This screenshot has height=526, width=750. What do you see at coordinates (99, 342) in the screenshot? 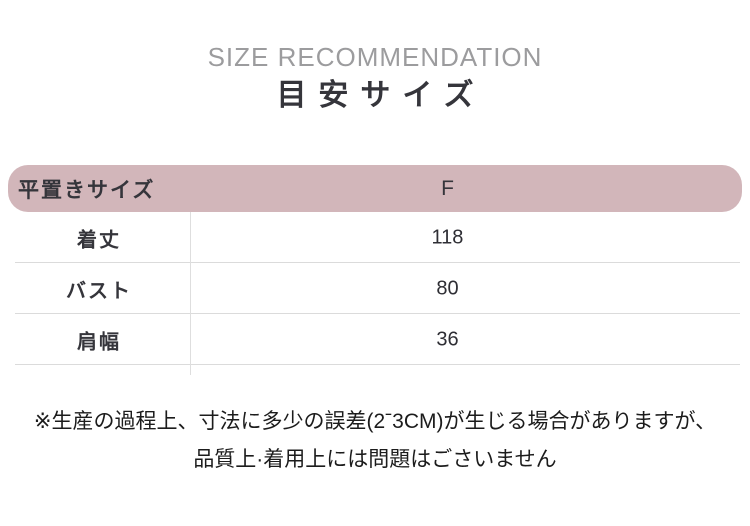
I see `row-label: 肩幅` at bounding box center [99, 342].